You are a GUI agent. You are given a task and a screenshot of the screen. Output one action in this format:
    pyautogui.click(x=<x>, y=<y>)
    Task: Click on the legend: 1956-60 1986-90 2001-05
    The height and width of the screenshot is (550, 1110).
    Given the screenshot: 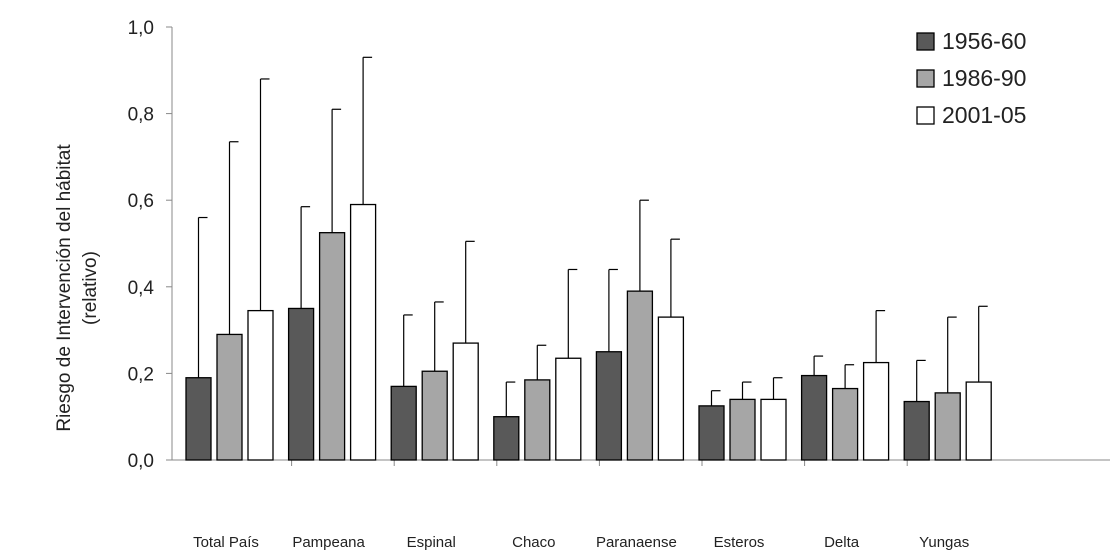 What is the action you would take?
    pyautogui.click(x=971, y=78)
    